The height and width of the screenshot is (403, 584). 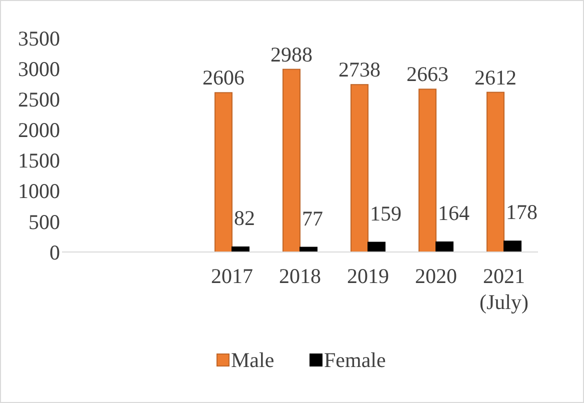 What do you see at coordinates (39, 38) in the screenshot?
I see `y-tick-label: 3500` at bounding box center [39, 38].